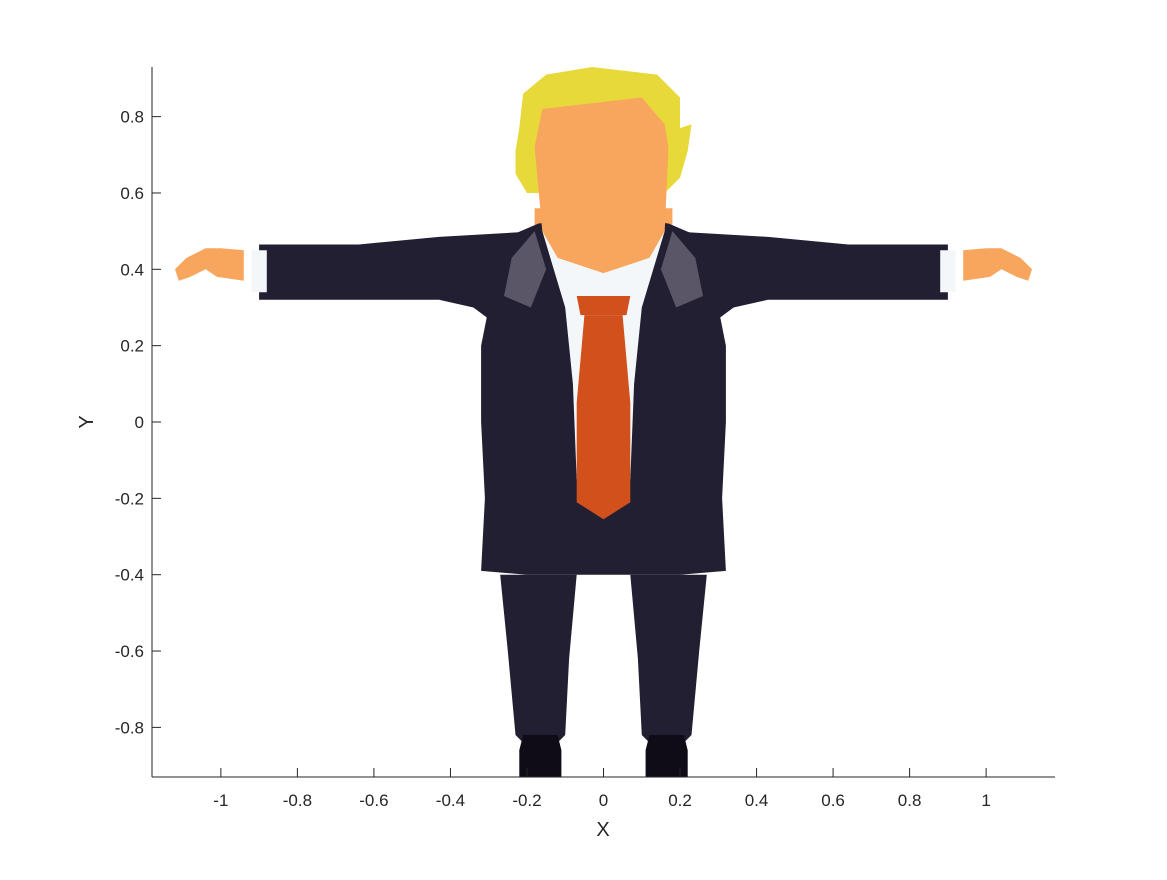 The height and width of the screenshot is (880, 1167). What do you see at coordinates (997, 264) in the screenshot?
I see `left-hand-patch` at bounding box center [997, 264].